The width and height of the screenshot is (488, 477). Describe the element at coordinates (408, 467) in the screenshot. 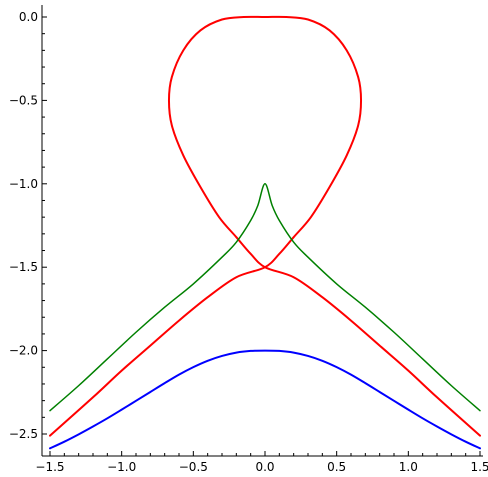

I see `x-tick-label: 1.0` at that location.